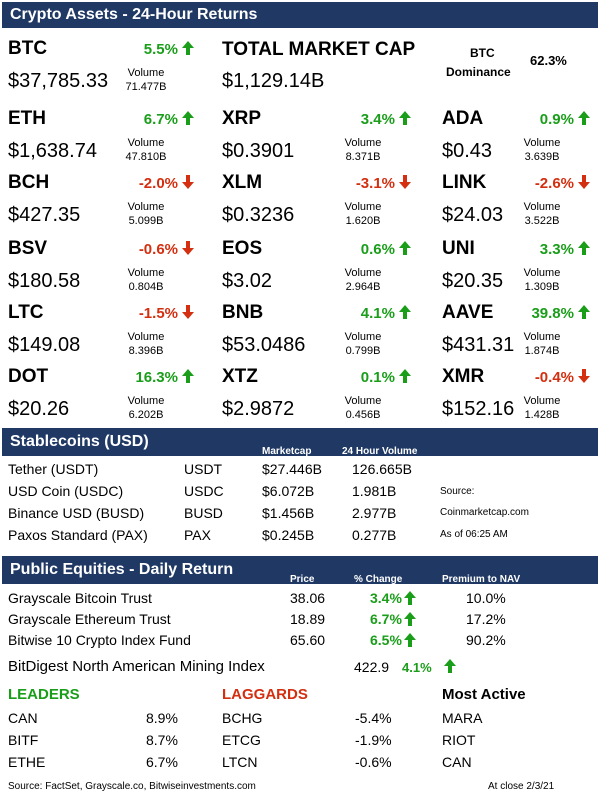  Describe the element at coordinates (146, 351) in the screenshot. I see `volume-ltc: 8.396B` at that location.